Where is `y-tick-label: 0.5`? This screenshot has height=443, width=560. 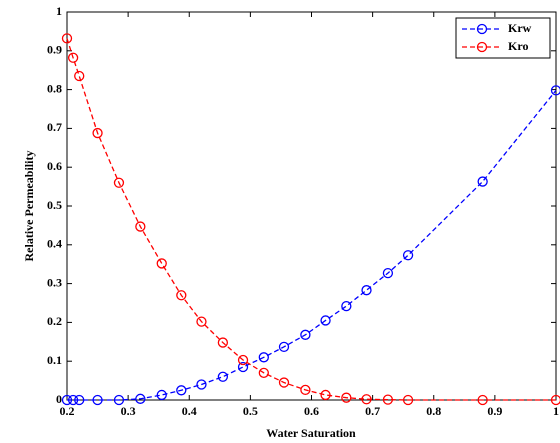 y-tick-label: 0.5 is located at coordinates (54, 205).